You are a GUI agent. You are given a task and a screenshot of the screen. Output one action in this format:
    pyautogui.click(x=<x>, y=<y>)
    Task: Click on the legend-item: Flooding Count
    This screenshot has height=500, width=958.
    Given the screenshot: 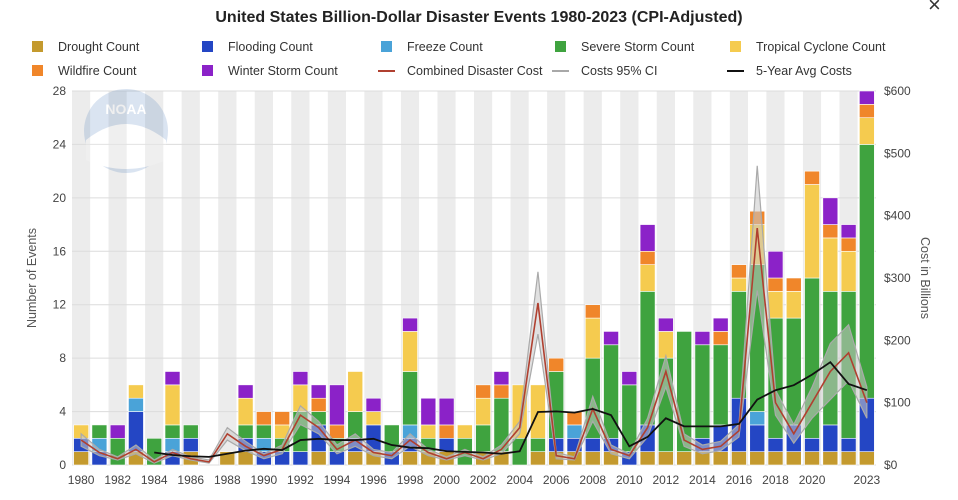 What is the action you would take?
    pyautogui.click(x=257, y=47)
    